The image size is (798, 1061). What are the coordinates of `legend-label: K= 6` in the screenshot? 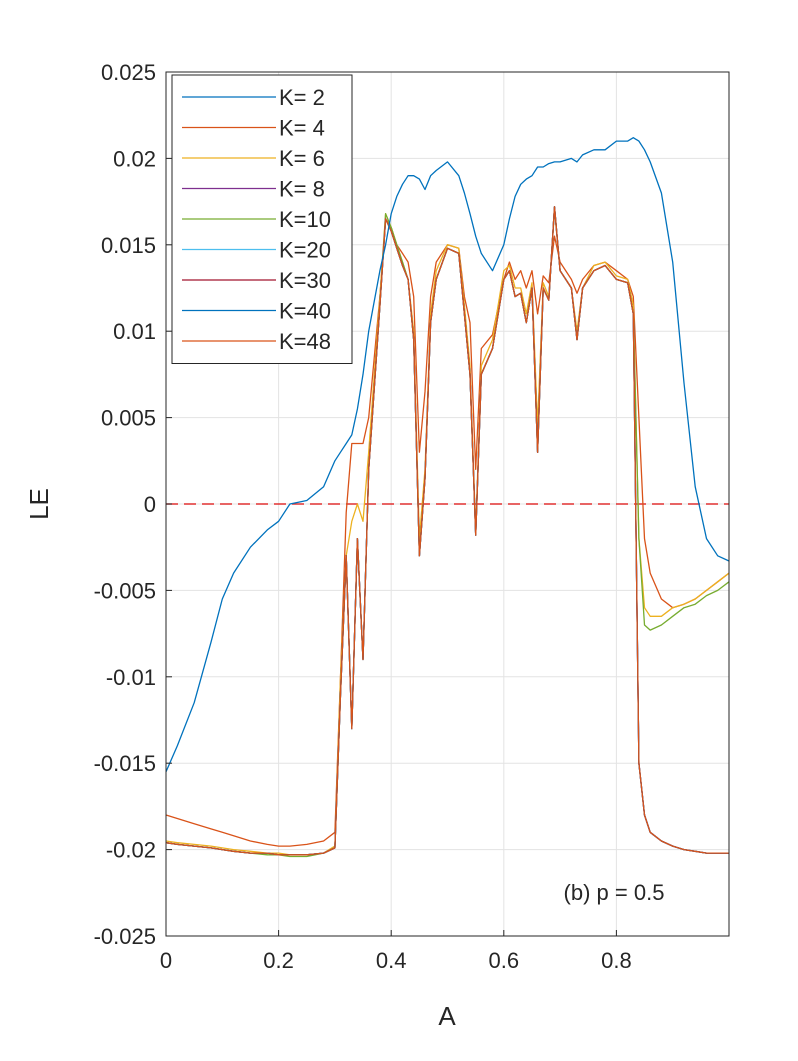 It's located at (302, 158).